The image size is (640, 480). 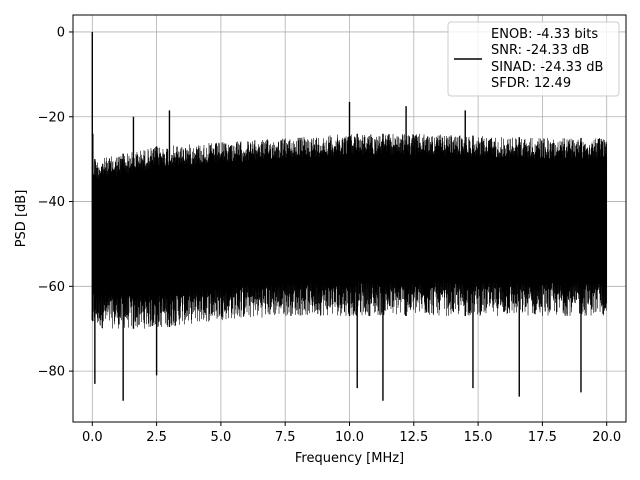 I want to click on x-tick-label: 17.5, so click(x=542, y=437).